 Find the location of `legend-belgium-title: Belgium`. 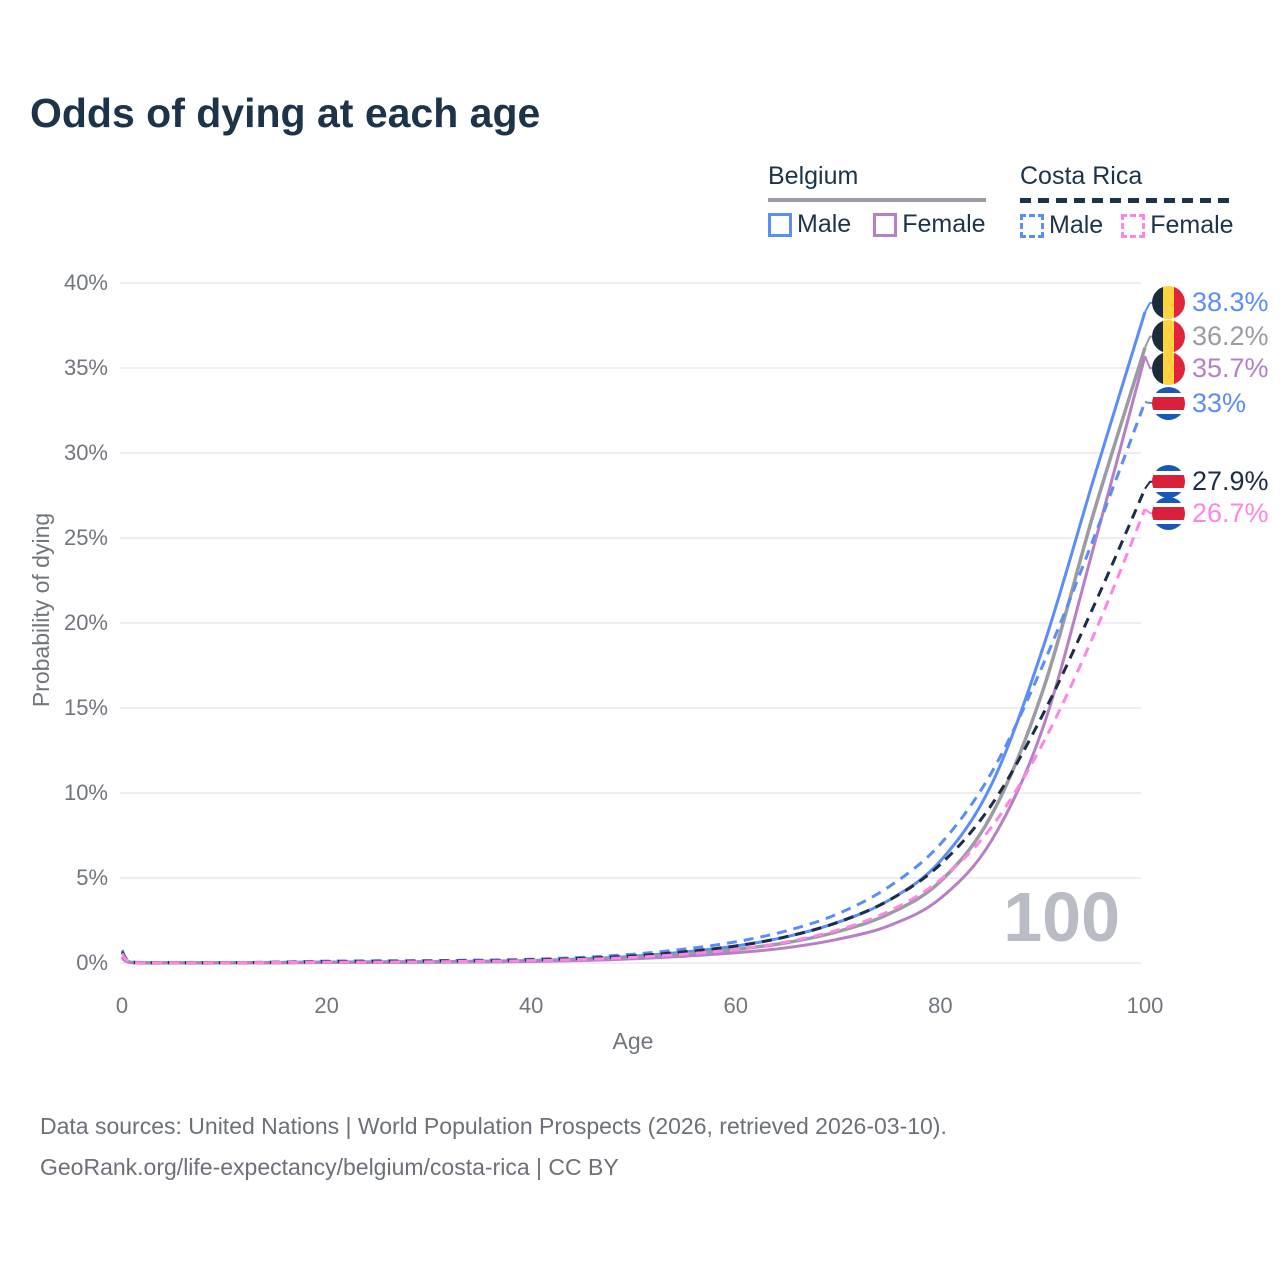

legend-belgium-title: Belgium is located at coordinates (813, 176).